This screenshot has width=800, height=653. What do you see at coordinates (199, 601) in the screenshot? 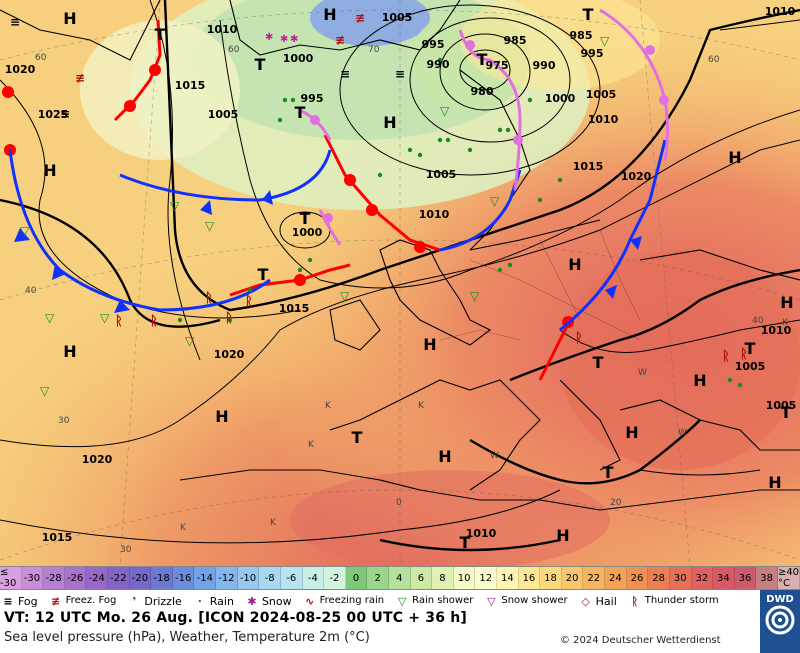
I see `weather-symbol-icon: ∙` at bounding box center [199, 601].